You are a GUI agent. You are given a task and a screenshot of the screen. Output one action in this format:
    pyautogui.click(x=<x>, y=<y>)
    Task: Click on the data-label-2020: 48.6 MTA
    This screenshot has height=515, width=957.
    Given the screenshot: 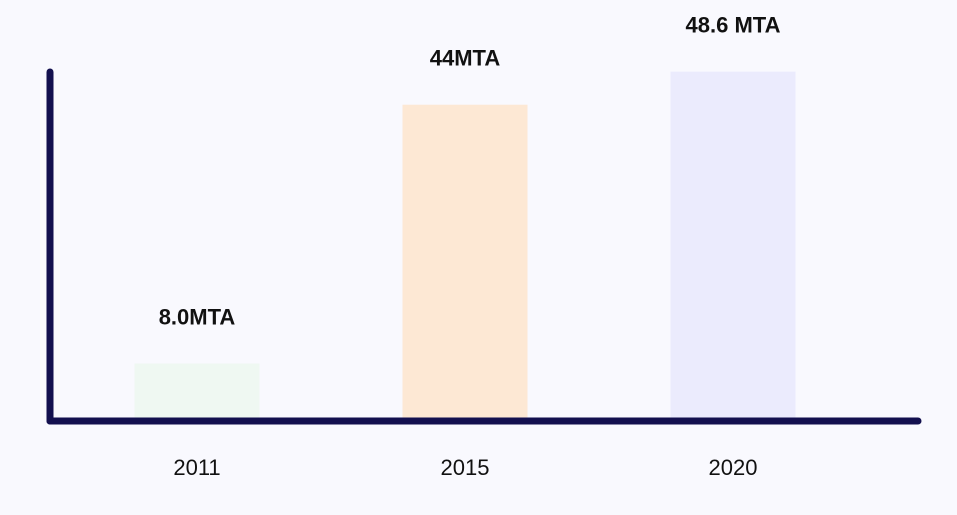 What is the action you would take?
    pyautogui.click(x=733, y=25)
    